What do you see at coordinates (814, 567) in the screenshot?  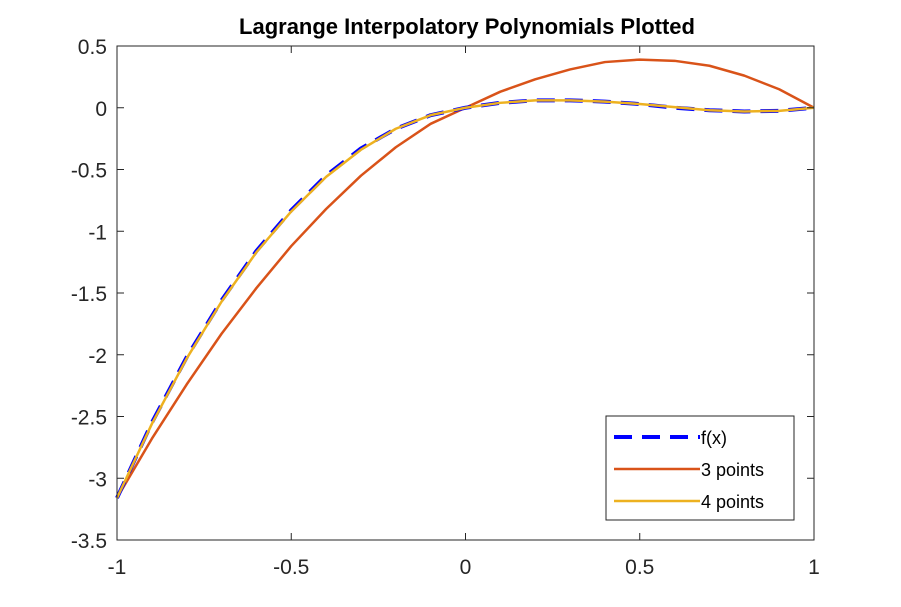 I see `x-tick-label: 1` at bounding box center [814, 567].